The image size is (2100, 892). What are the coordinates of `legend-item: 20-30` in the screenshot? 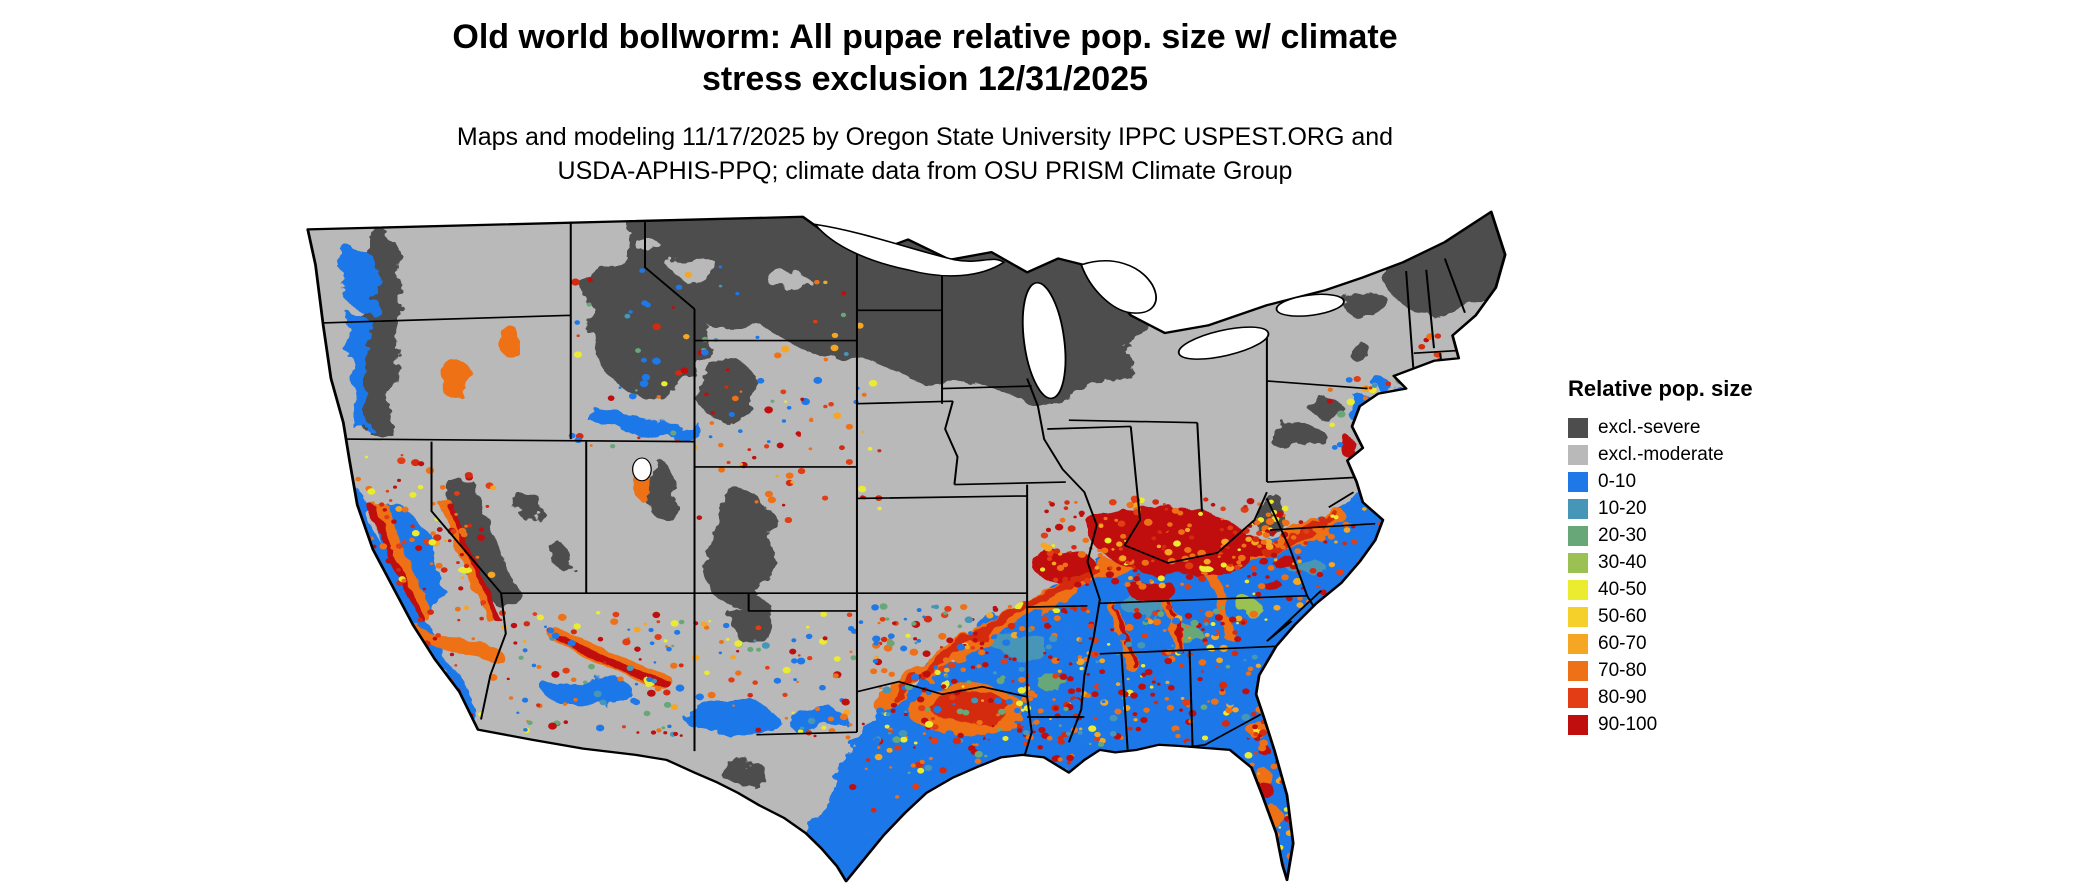 It's located at (1660, 535).